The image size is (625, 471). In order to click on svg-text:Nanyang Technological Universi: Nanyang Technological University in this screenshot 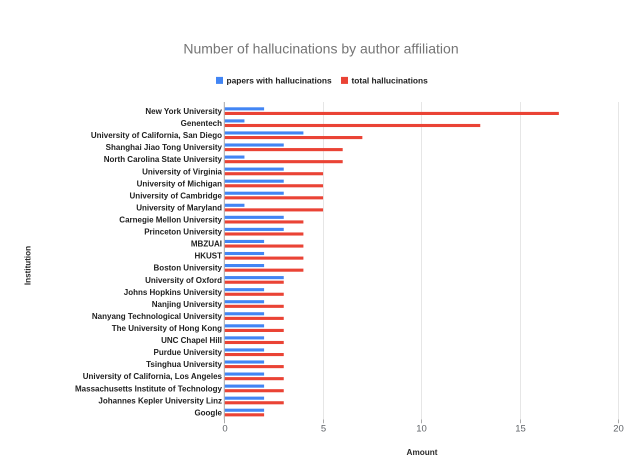, I will do `click(157, 316)`.